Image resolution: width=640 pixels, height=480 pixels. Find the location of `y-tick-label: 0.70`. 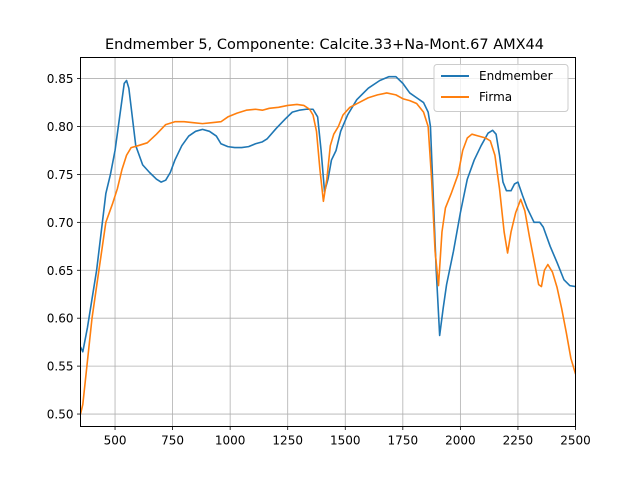

y-tick-label: 0.70 is located at coordinates (60, 223).